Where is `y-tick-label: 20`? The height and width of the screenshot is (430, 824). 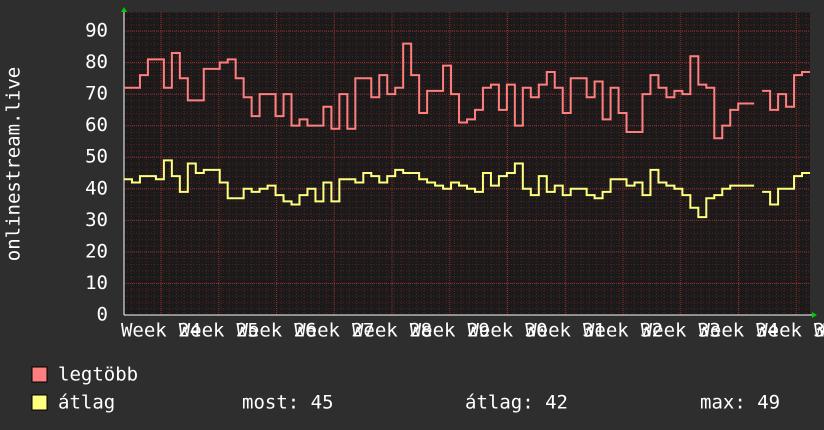 y-tick-label: 20 is located at coordinates (96, 251).